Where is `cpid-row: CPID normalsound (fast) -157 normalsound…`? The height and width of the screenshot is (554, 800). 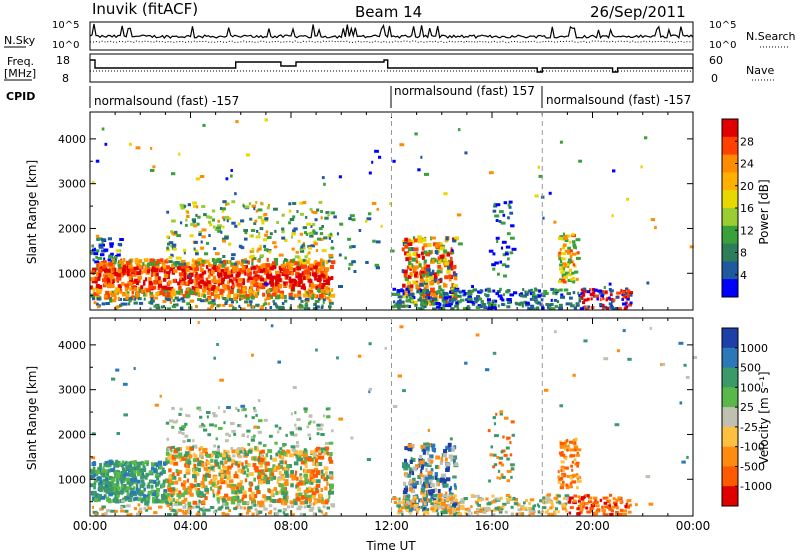 cpid-row: CPID normalsound (fast) -157 normalsound… is located at coordinates (348, 96).